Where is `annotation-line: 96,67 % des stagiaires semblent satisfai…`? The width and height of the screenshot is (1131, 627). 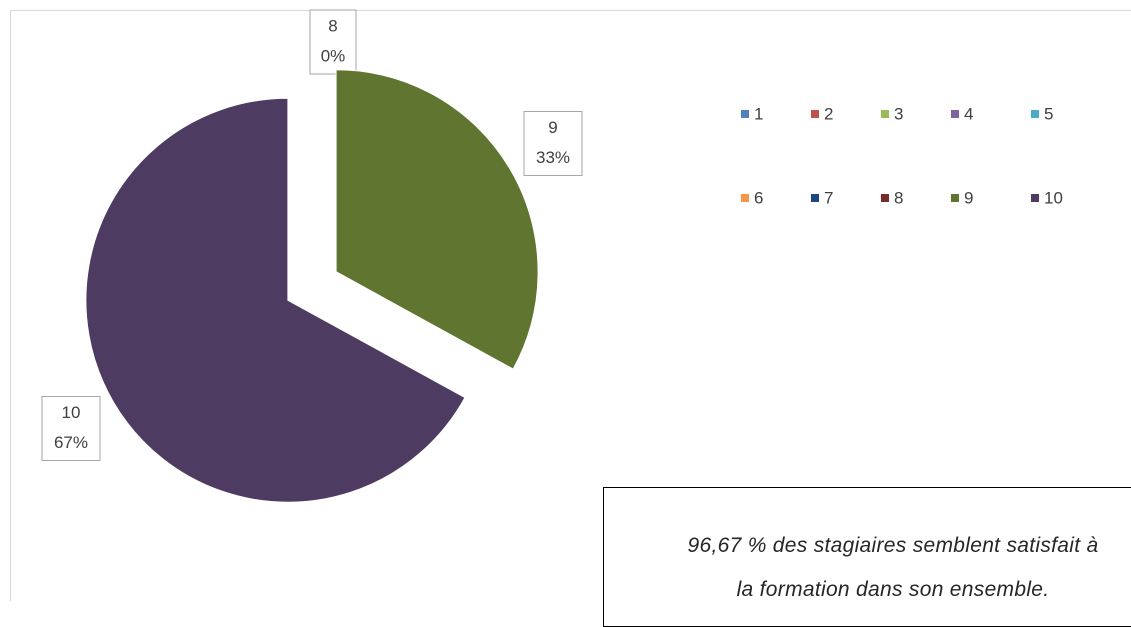 annotation-line: 96,67 % des stagiaires semblent satisfai… is located at coordinates (867, 546).